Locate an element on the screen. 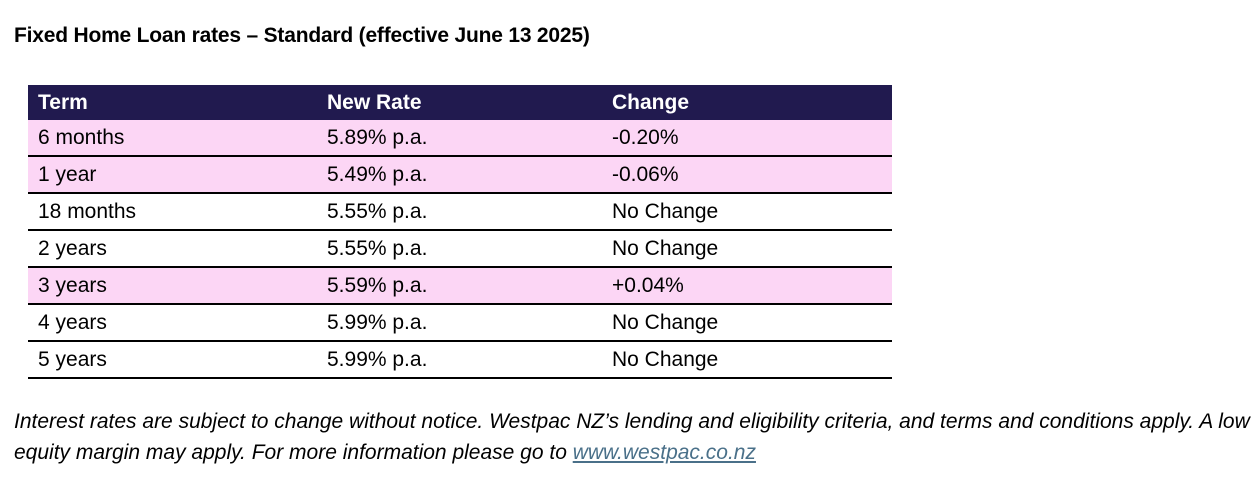 This screenshot has width=1254, height=483. table-row: 4 years 5.99% p.a. No Change is located at coordinates (460, 323).